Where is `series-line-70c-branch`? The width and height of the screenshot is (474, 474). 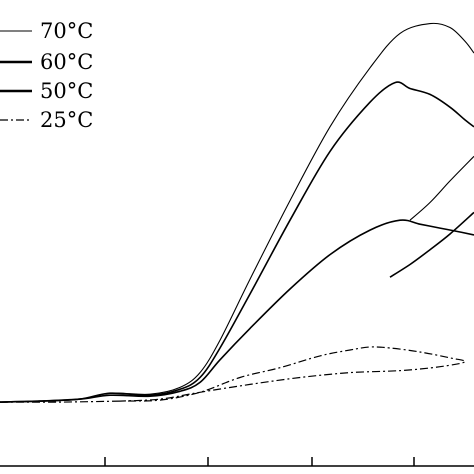
series-line-70c-branch is located at coordinates (441, 188).